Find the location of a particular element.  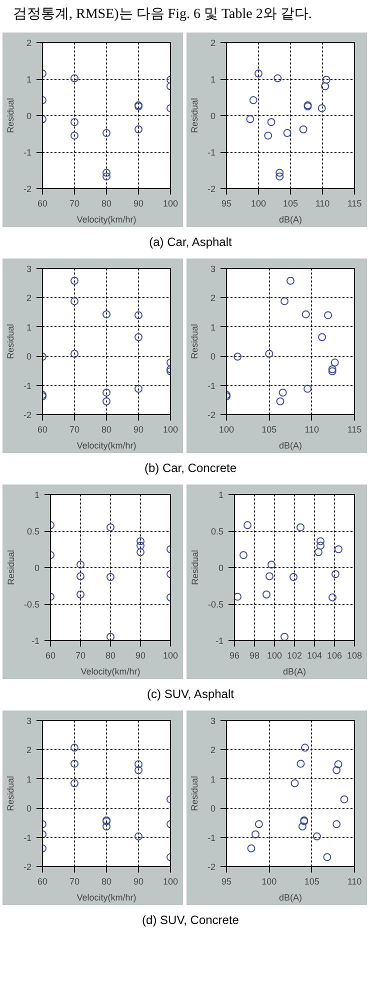

y-tick-label: -2 is located at coordinates (28, 189).